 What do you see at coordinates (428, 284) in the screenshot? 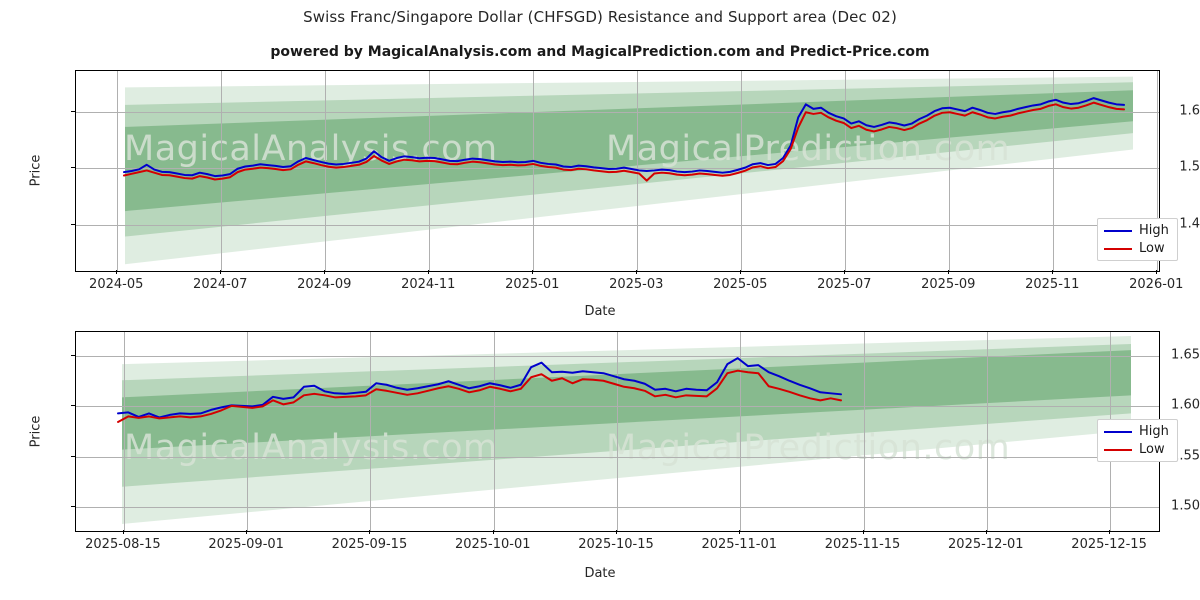
I see `x-tick-label: 2024-11` at bounding box center [428, 284].